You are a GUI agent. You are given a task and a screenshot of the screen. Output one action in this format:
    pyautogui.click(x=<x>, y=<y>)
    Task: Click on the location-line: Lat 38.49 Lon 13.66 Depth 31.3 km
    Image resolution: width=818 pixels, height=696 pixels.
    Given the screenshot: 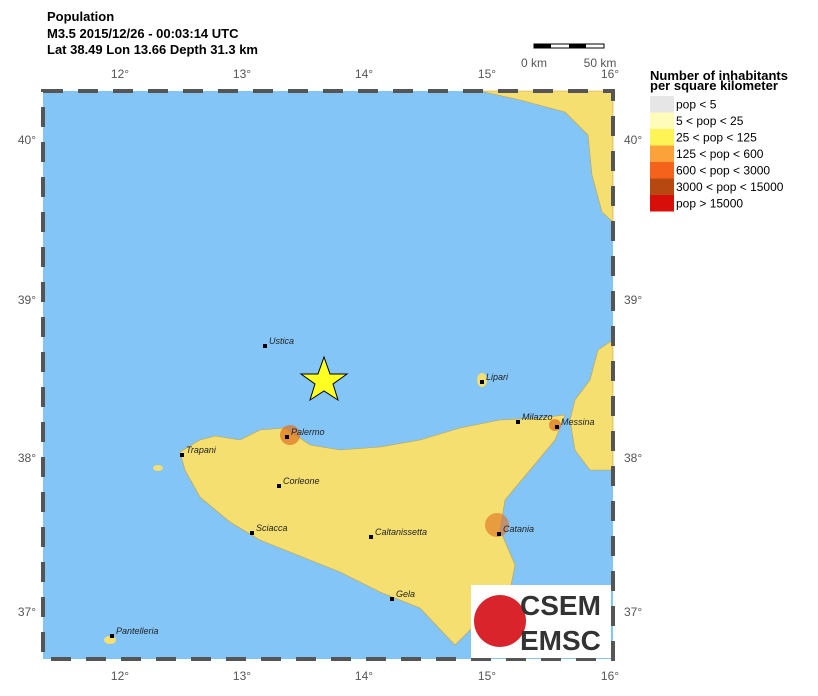 What is the action you would take?
    pyautogui.click(x=152, y=49)
    